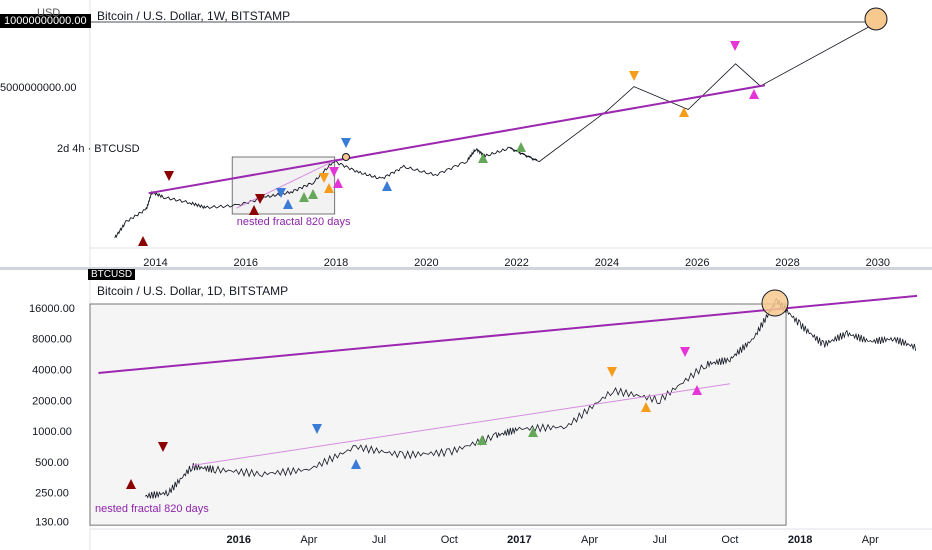 Image resolution: width=932 pixels, height=550 pixels. Describe the element at coordinates (346, 157) in the screenshot. I see `top-small-circle` at that location.